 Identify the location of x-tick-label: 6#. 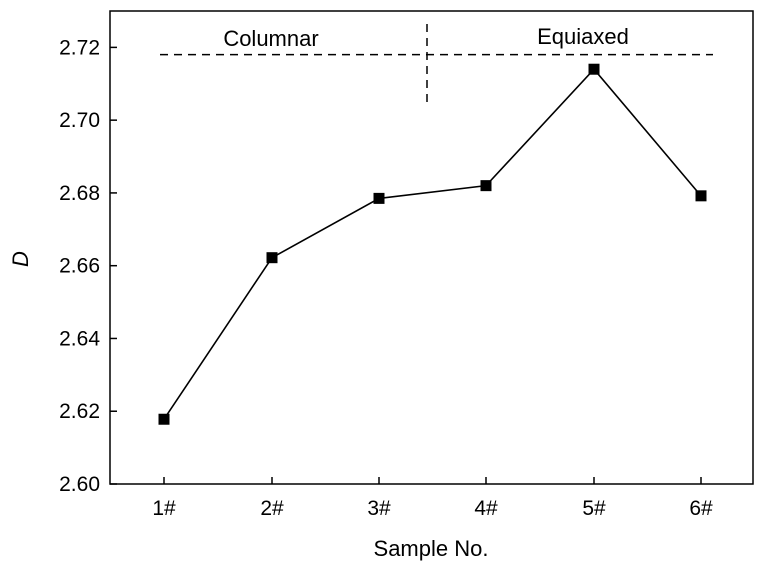
(701, 508).